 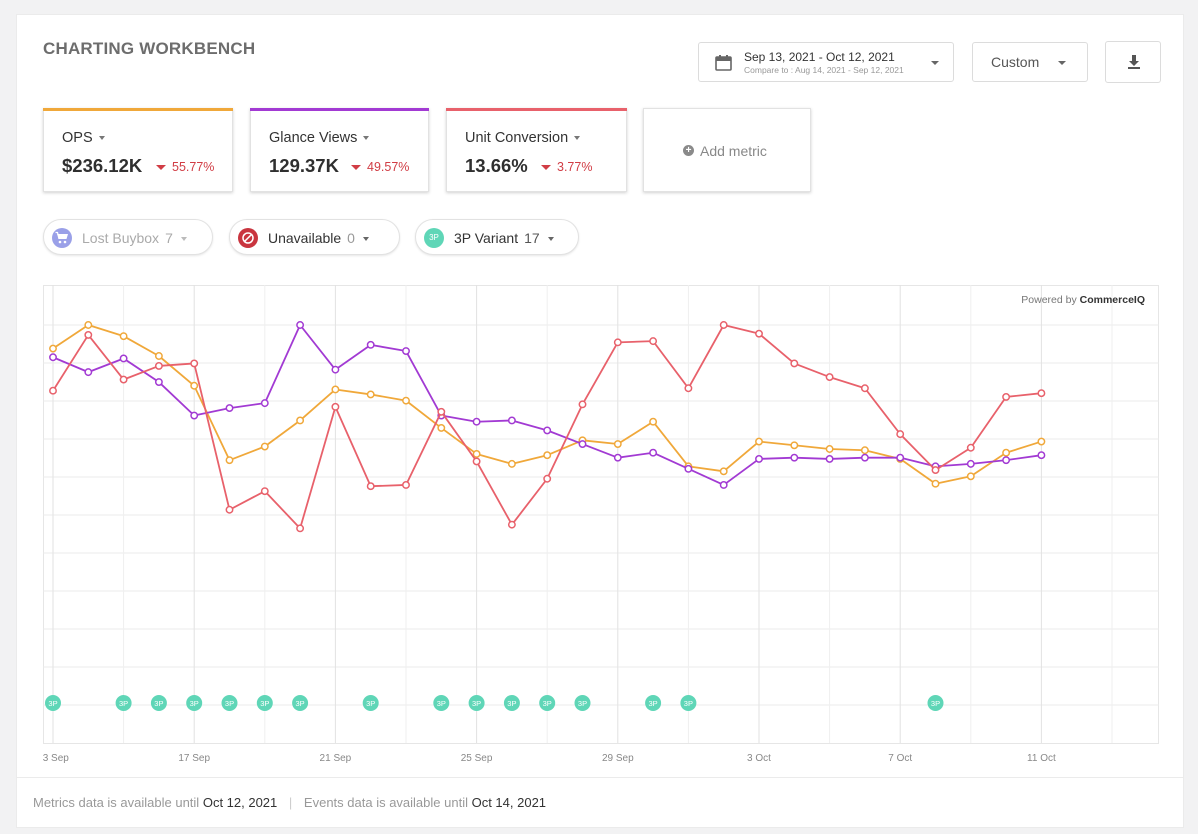 I want to click on divider, so click(x=600, y=777).